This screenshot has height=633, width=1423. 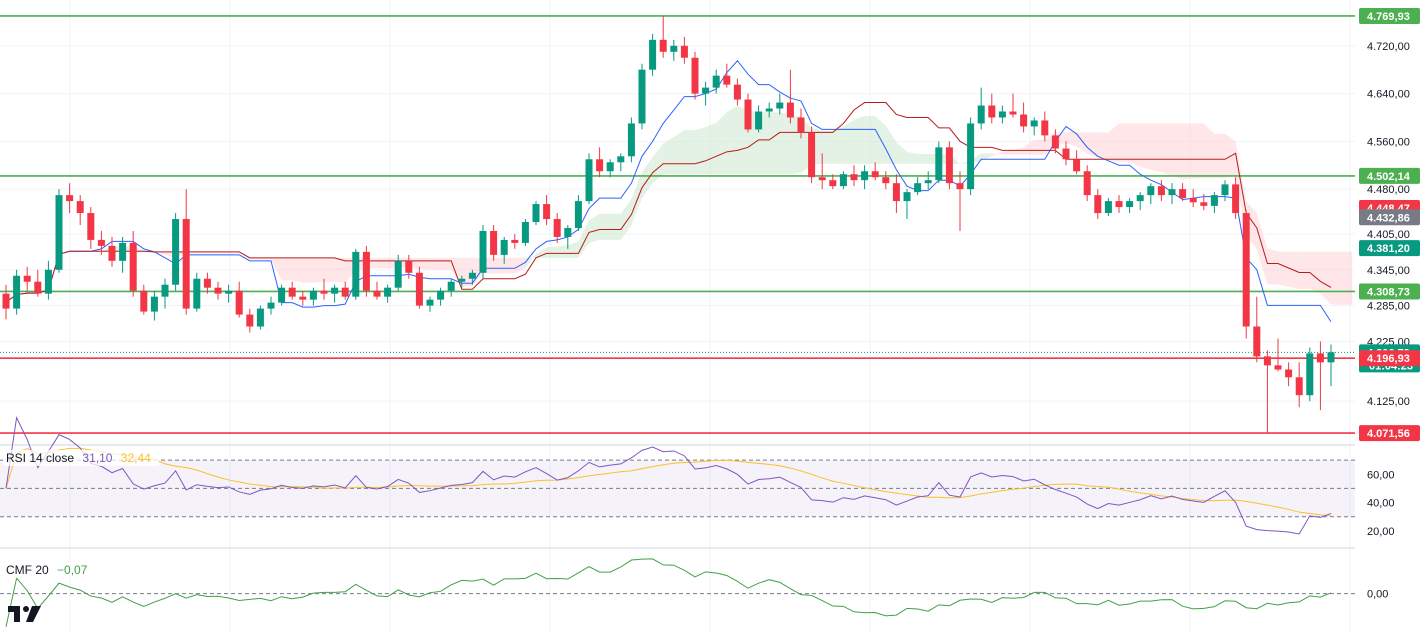 I want to click on price-tick-label: 4.480,00, so click(x=1388, y=190).